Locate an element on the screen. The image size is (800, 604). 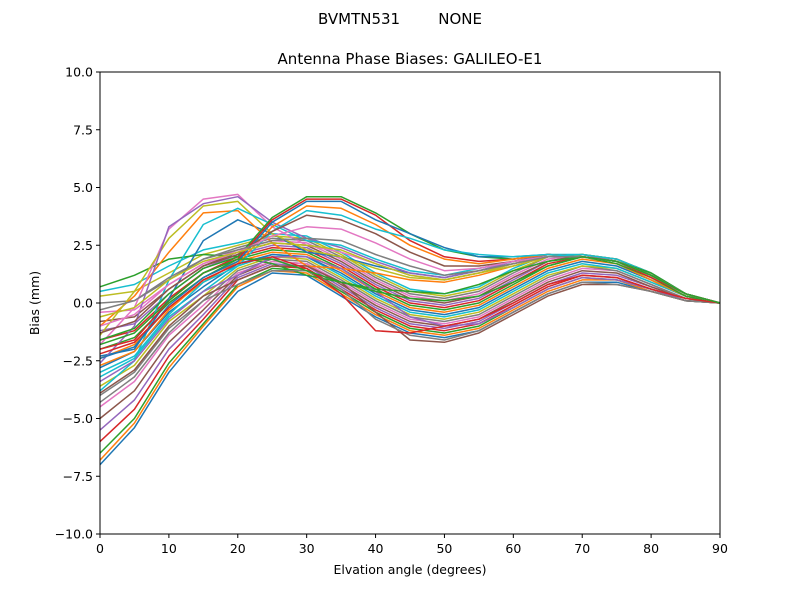
y-tick-label: 2.5 is located at coordinates (83, 245).